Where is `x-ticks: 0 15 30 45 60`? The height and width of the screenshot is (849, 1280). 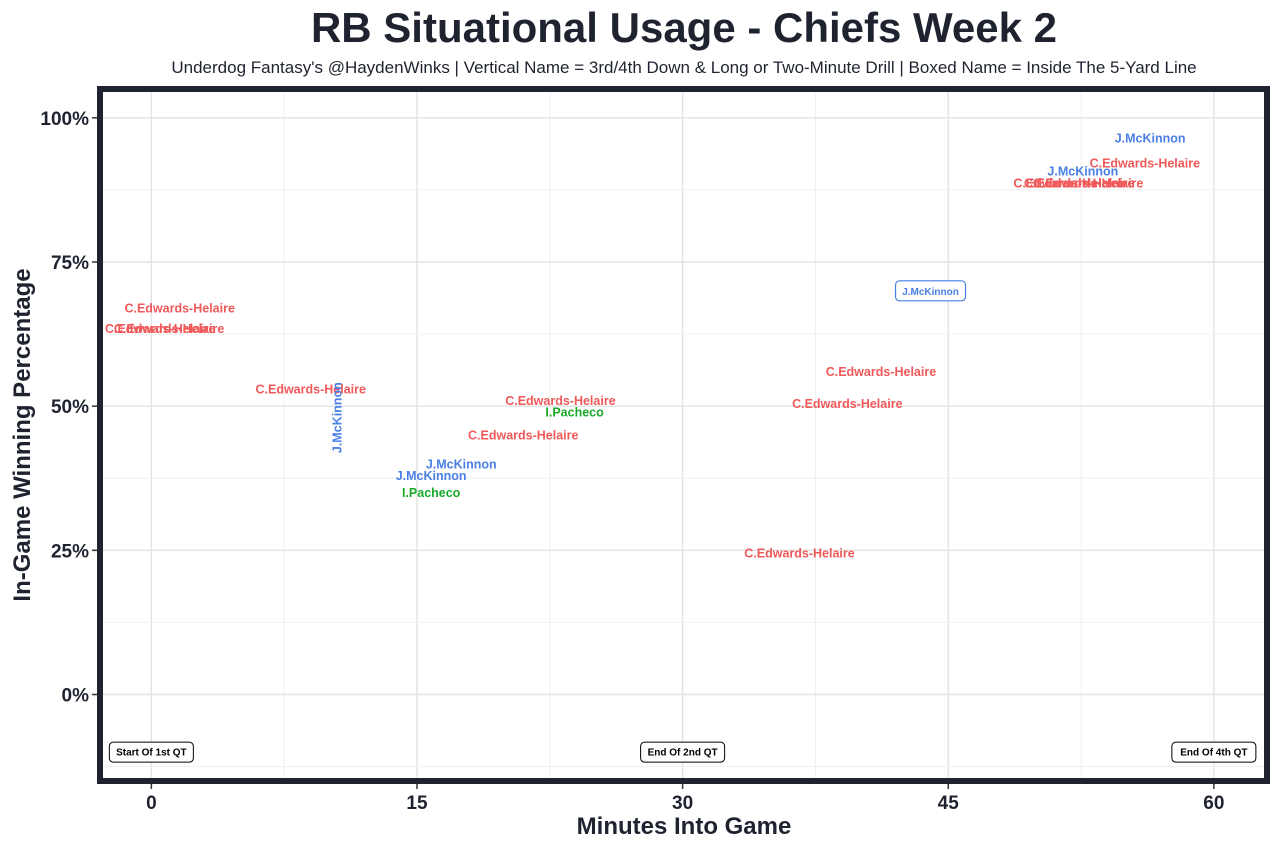
x-ticks: 0 15 30 45 60 is located at coordinates (685, 799).